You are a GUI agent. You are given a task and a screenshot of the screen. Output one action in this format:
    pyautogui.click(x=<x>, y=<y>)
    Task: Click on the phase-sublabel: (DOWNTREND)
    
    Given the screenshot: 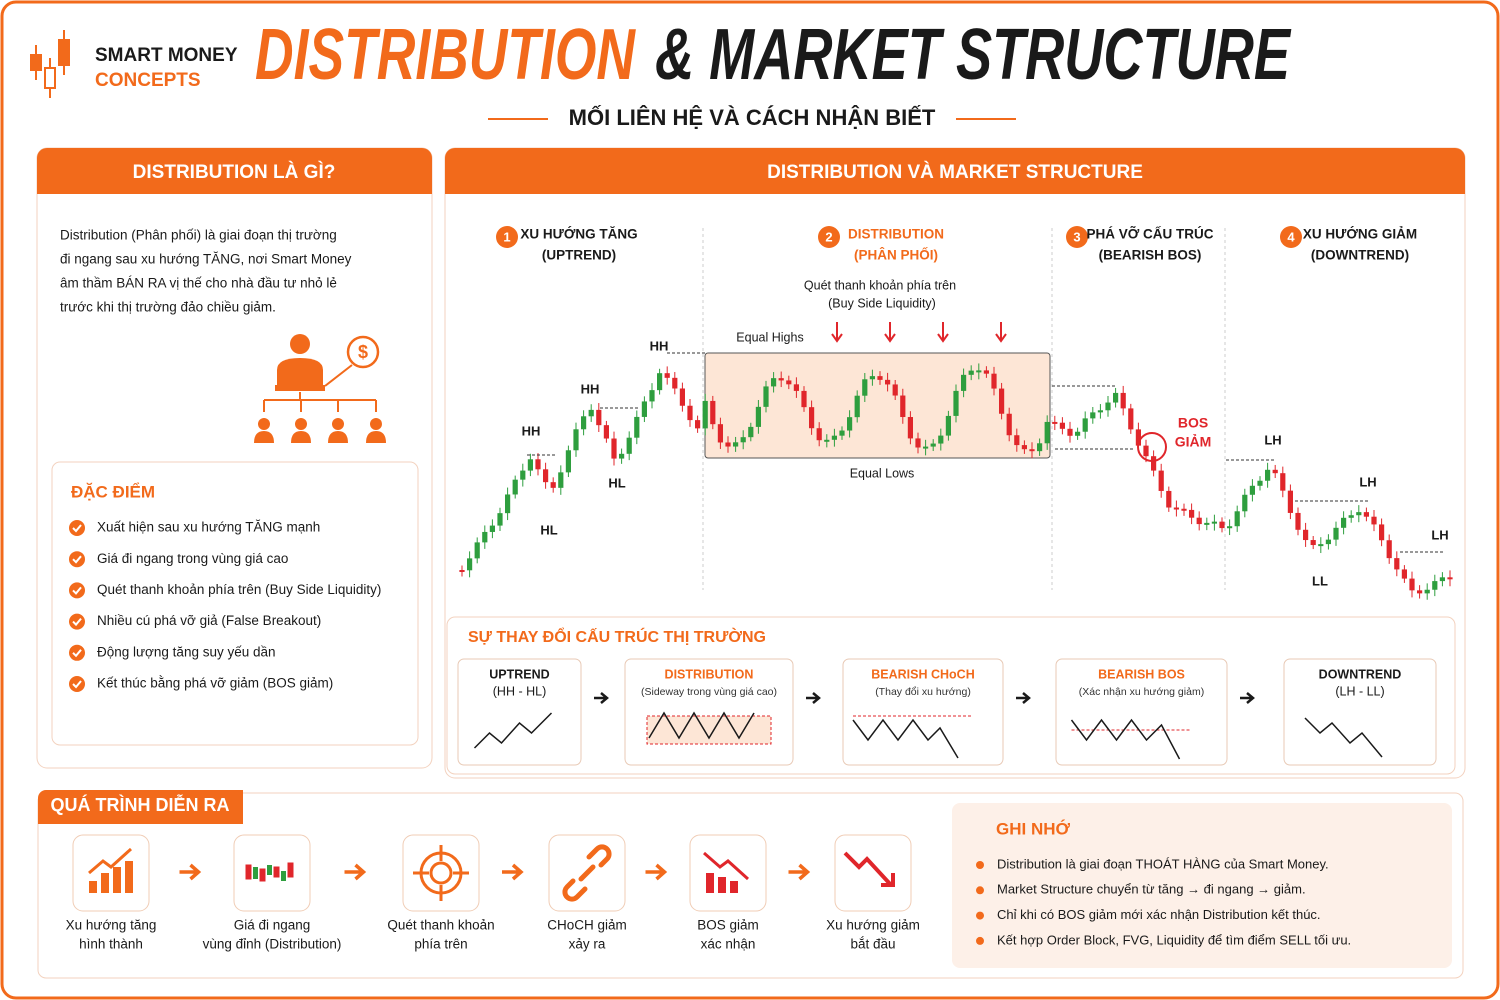 What is the action you would take?
    pyautogui.click(x=1360, y=255)
    